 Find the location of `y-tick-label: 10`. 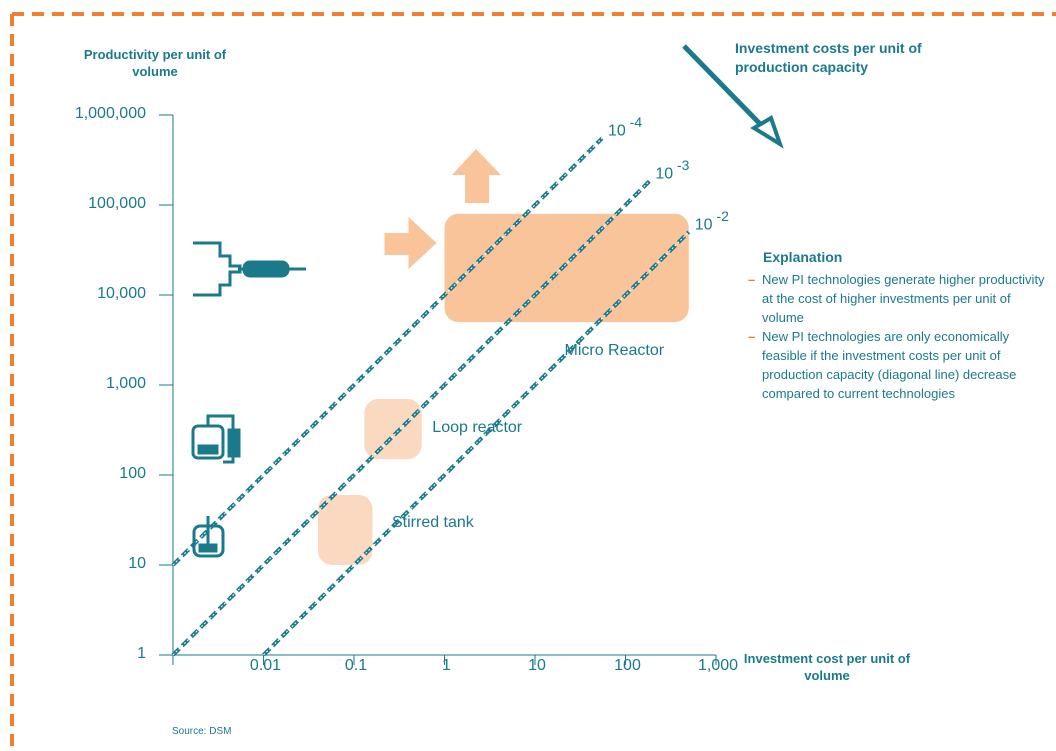

y-tick-label: 10 is located at coordinates (137, 563).